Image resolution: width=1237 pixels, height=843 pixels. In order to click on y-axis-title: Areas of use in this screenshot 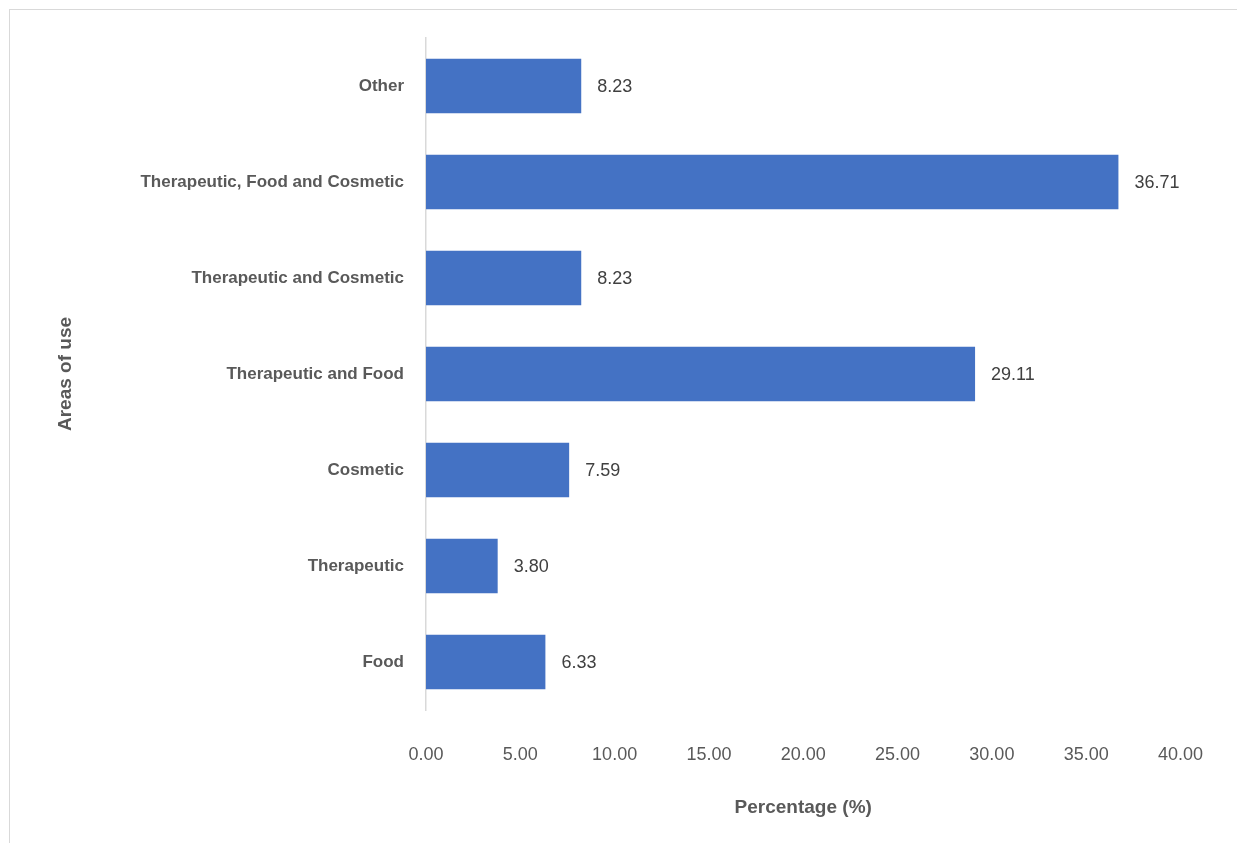, I will do `click(64, 374)`.